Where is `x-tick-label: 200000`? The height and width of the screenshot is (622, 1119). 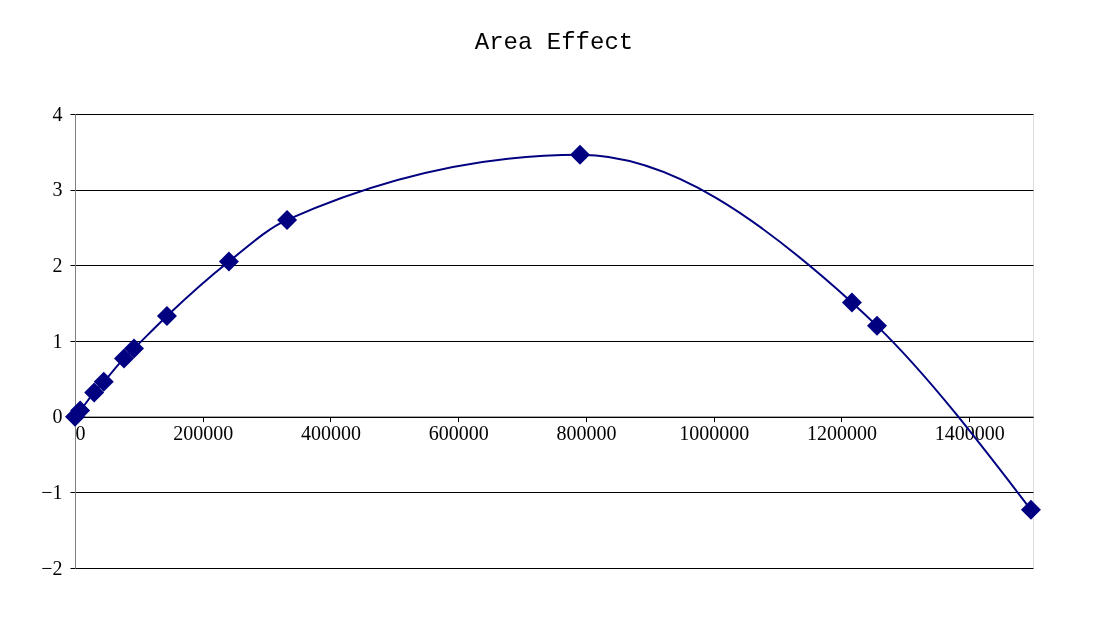
x-tick-label: 200000 is located at coordinates (203, 433).